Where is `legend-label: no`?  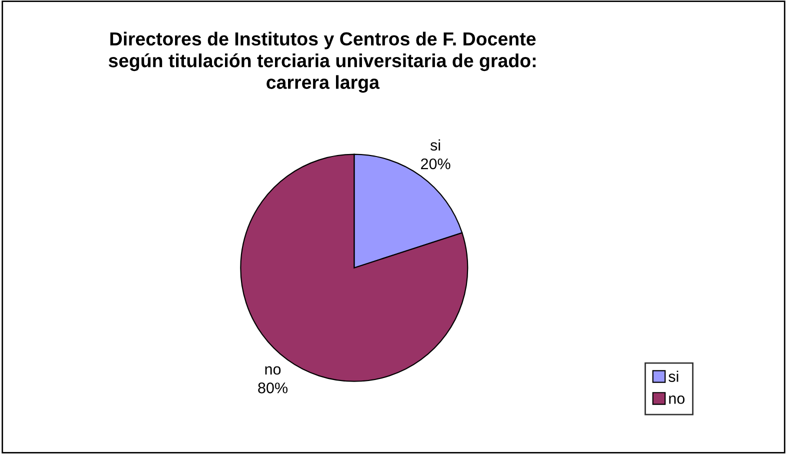 legend-label: no is located at coordinates (677, 400).